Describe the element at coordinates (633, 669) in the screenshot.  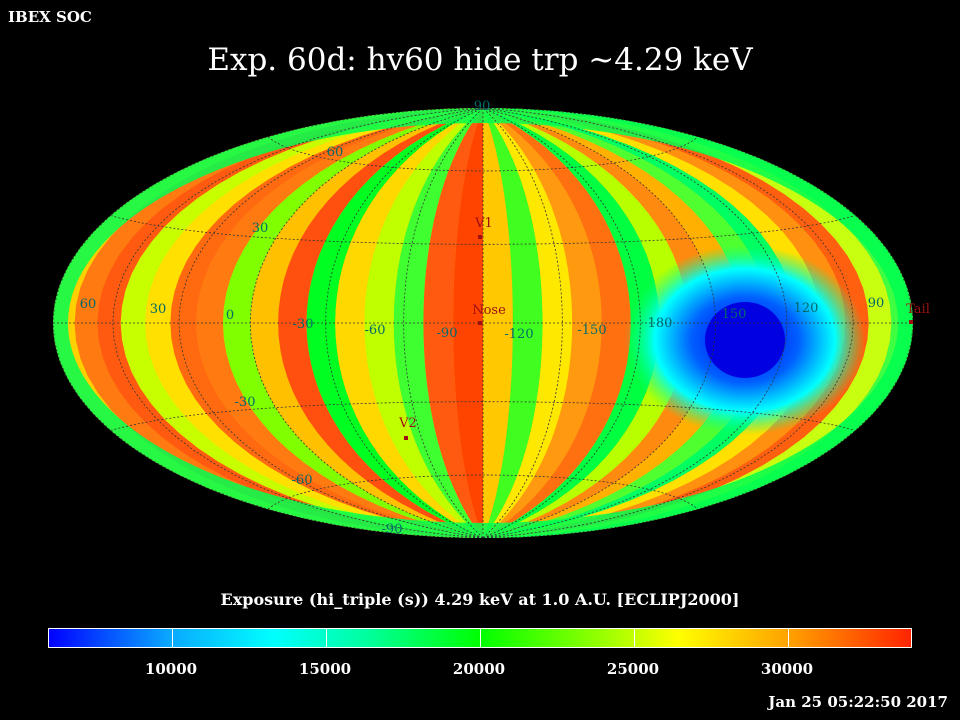
I see `colorbar-tick-label: 25000` at that location.